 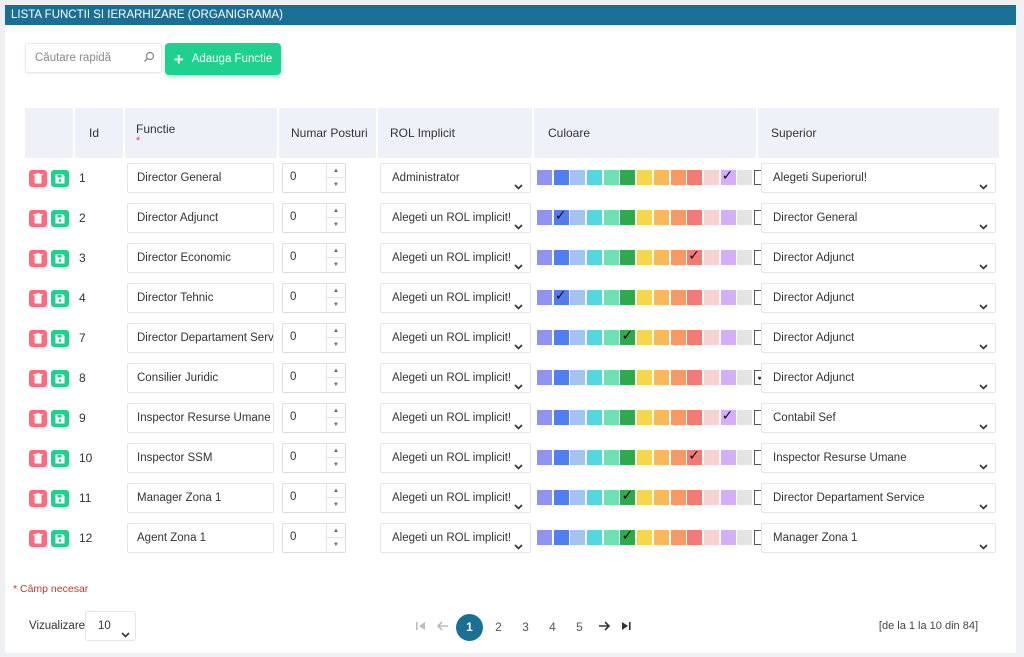 What do you see at coordinates (200, 458) in the screenshot?
I see `function-name-input: Inspector SSM` at bounding box center [200, 458].